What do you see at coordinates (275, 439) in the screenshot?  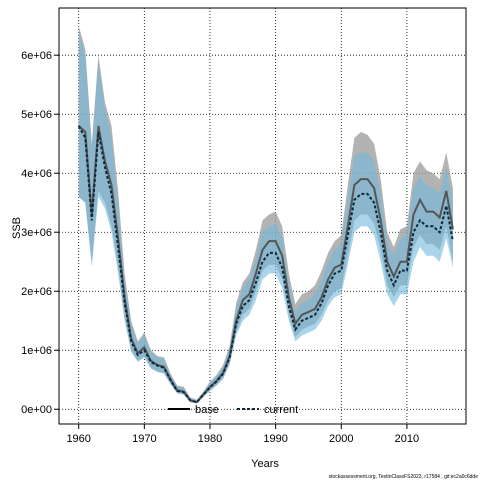 I see `x-tick-label: 1990` at bounding box center [275, 439].